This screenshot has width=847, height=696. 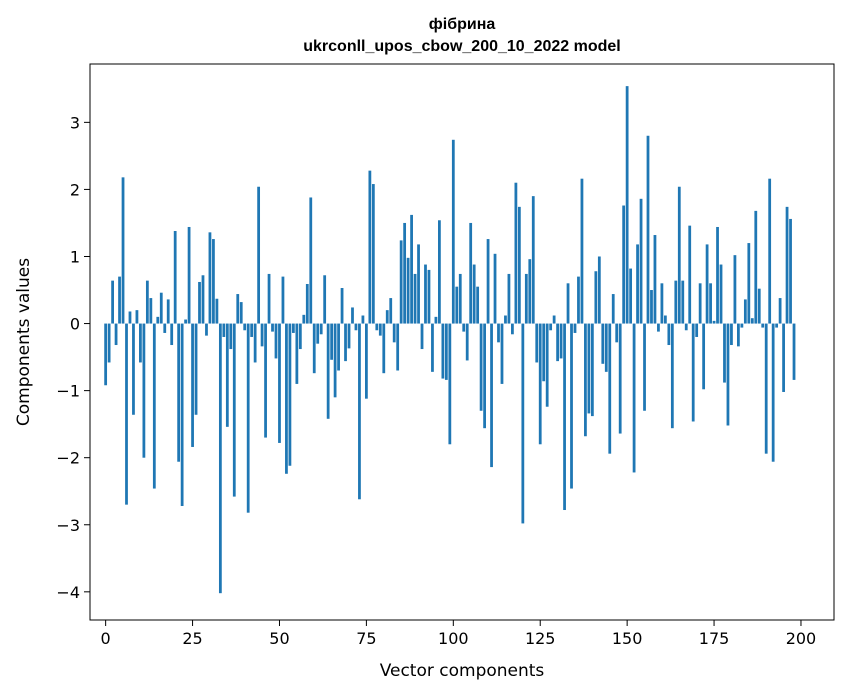 I want to click on x-tick-label-150: 150, so click(x=627, y=638).